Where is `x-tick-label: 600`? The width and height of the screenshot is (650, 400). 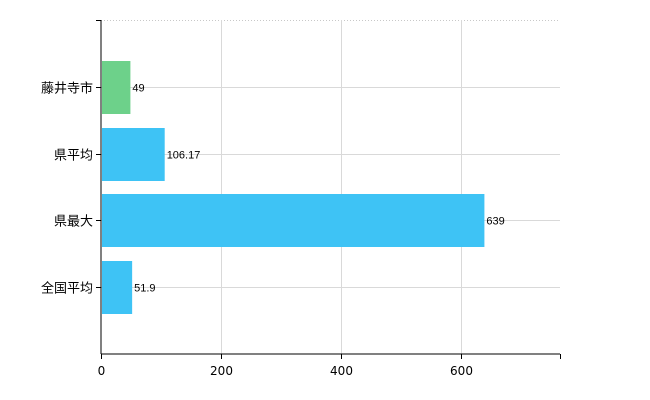 x-tick-label: 600 is located at coordinates (461, 371).